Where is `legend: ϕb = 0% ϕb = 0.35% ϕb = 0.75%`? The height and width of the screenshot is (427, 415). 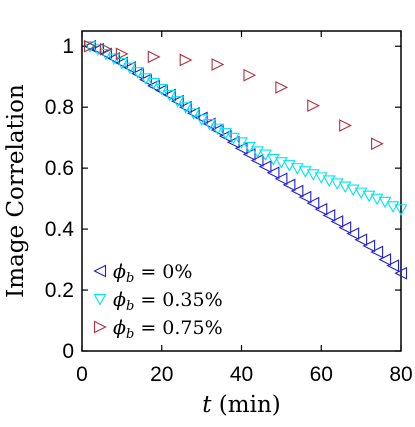 legend: ϕb = 0% ϕb = 0.35% ϕb = 0.75% is located at coordinates (158, 301).